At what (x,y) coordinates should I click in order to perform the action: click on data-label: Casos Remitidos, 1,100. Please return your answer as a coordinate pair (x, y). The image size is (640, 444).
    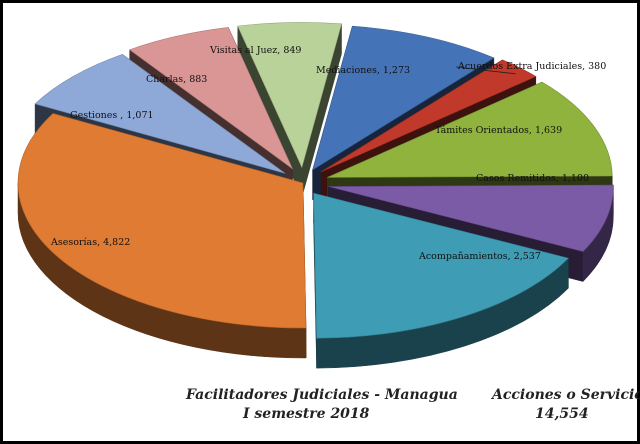
    Looking at the image, I should click on (532, 178).